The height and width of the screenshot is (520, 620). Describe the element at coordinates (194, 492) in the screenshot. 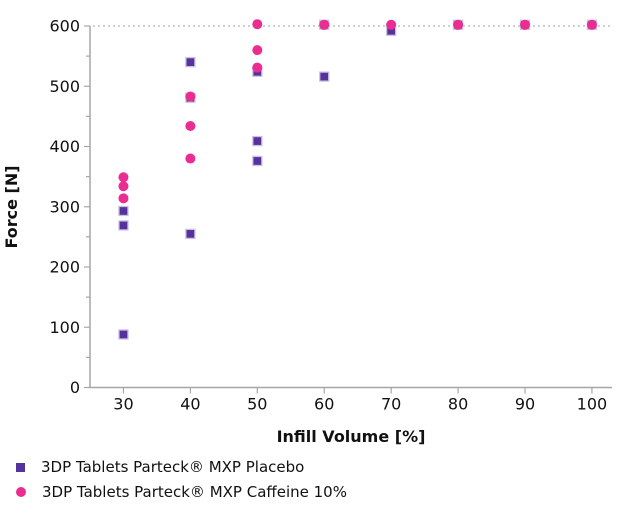

I see `legend-label-caffeine: 3DP Tablets Parteck® MXP Caffeine 10%` at that location.